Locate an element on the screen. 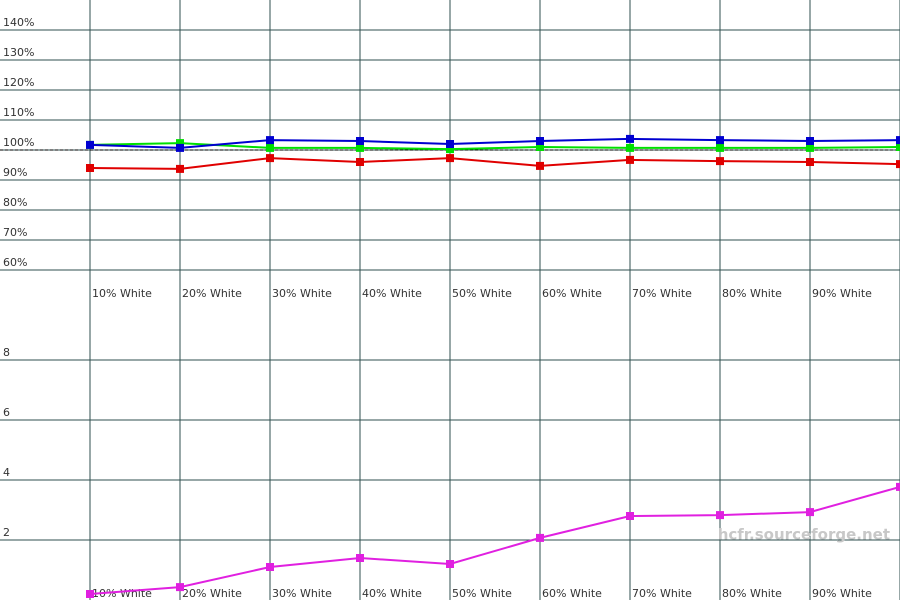 The width and height of the screenshot is (900, 600). y-tick-label: 90% is located at coordinates (15, 172).